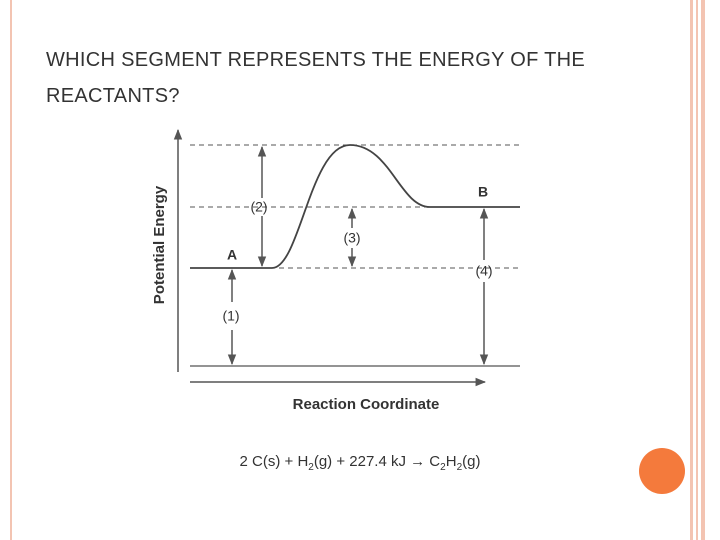  Describe the element at coordinates (451, 461) in the screenshot. I see `equation-part: H` at that location.